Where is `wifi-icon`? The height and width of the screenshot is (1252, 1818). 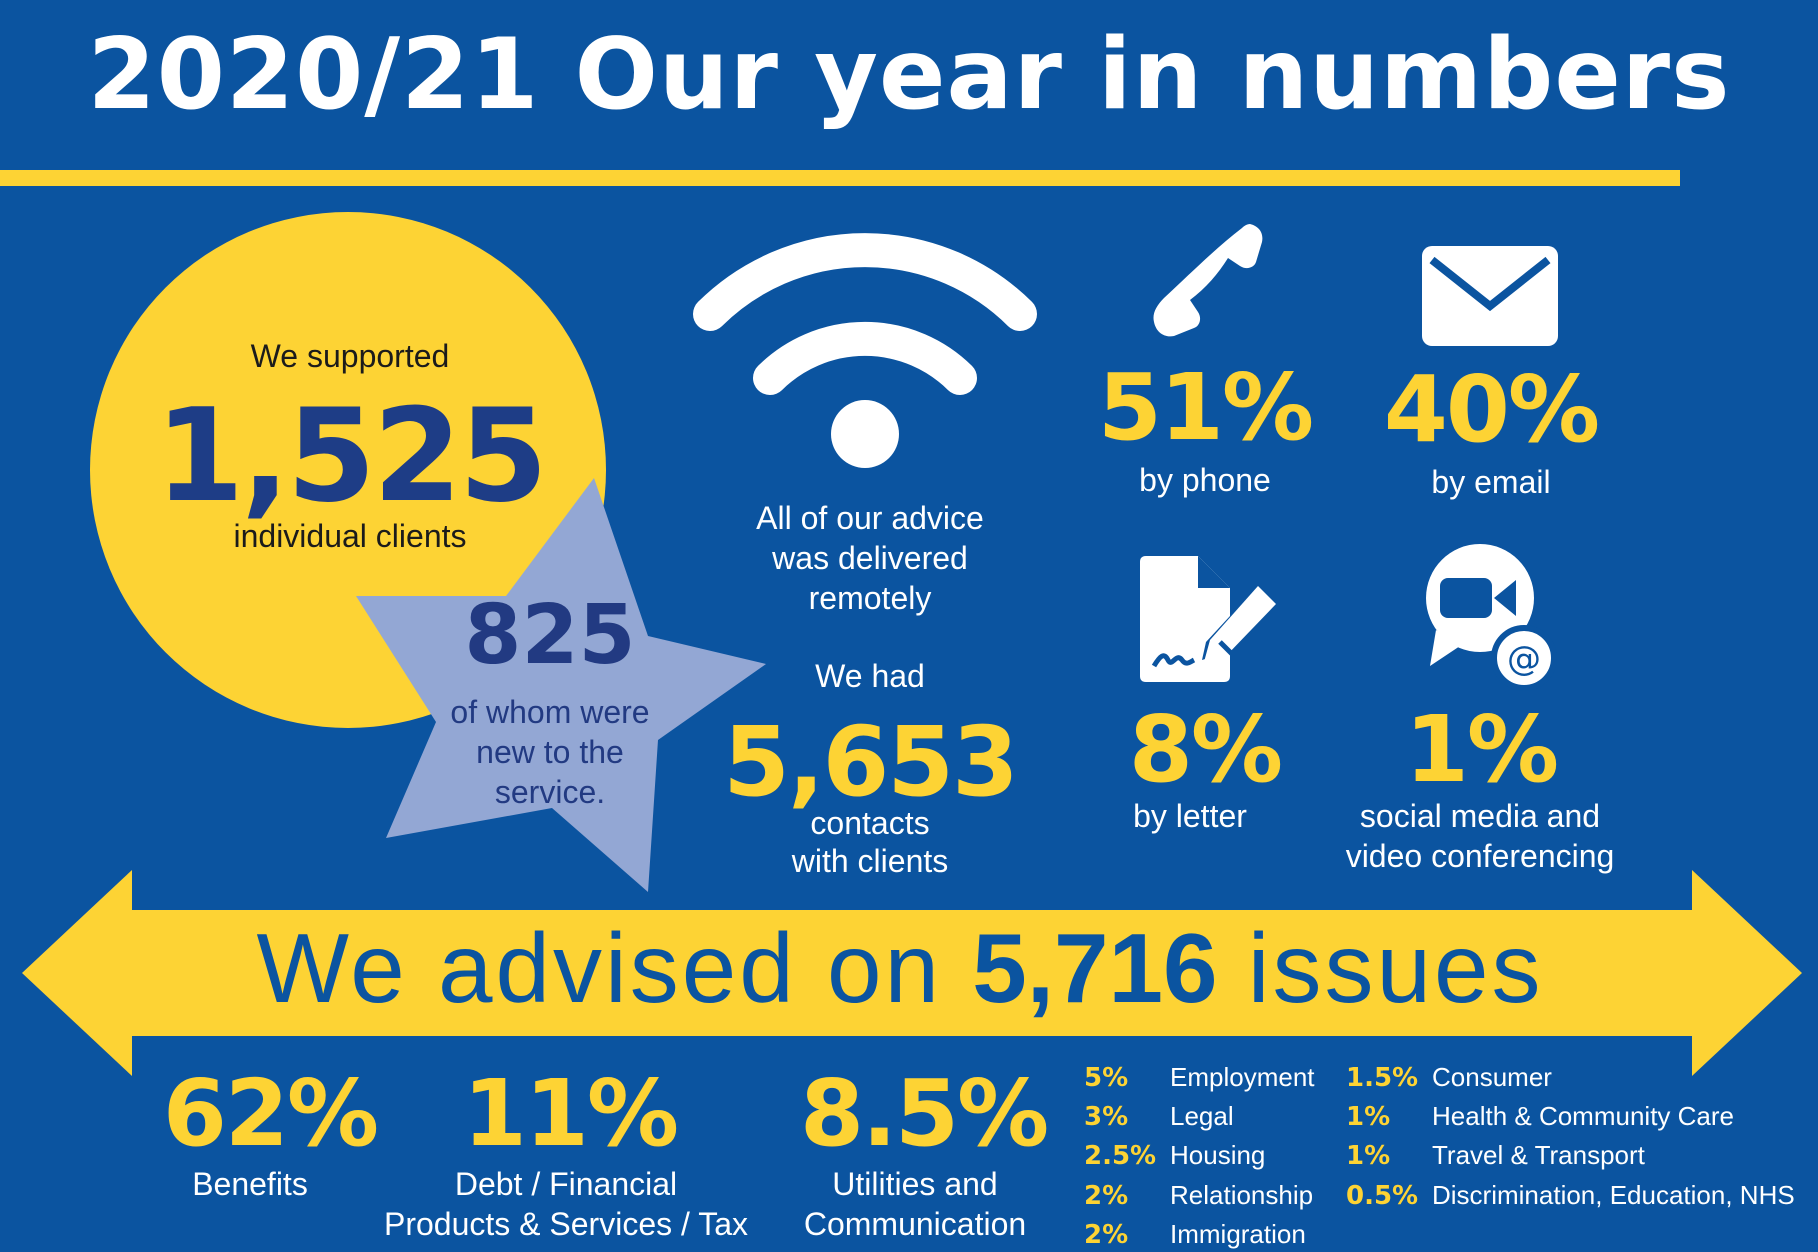 wifi-icon is located at coordinates (865, 350).